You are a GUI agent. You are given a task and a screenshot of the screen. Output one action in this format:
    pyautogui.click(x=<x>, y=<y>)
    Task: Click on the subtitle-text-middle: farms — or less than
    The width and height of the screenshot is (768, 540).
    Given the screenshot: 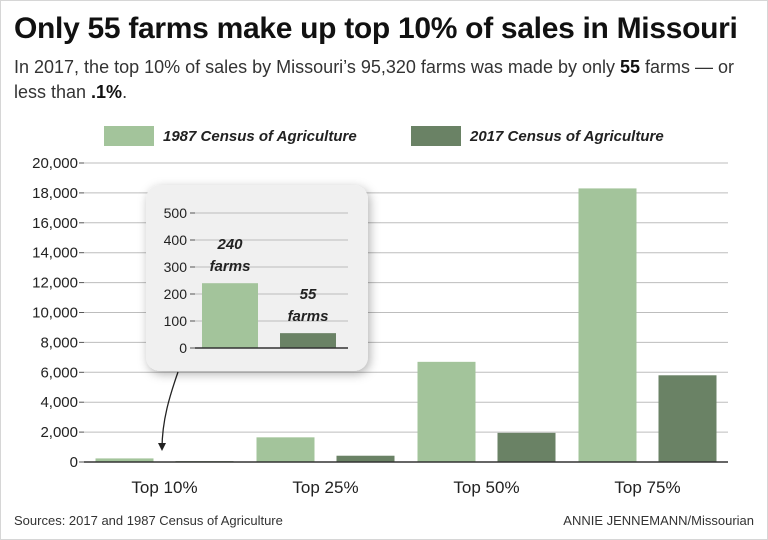 What is the action you would take?
    pyautogui.click(x=374, y=79)
    